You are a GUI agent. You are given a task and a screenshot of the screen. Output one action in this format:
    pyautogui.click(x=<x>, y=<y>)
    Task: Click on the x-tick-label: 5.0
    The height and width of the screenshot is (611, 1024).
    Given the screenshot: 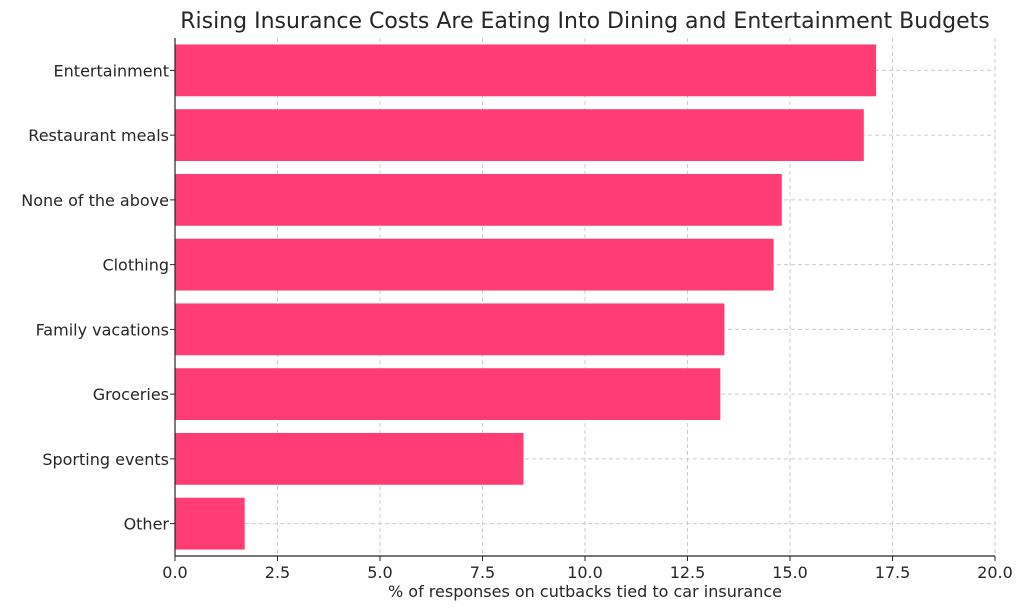 What is the action you would take?
    pyautogui.click(x=379, y=572)
    